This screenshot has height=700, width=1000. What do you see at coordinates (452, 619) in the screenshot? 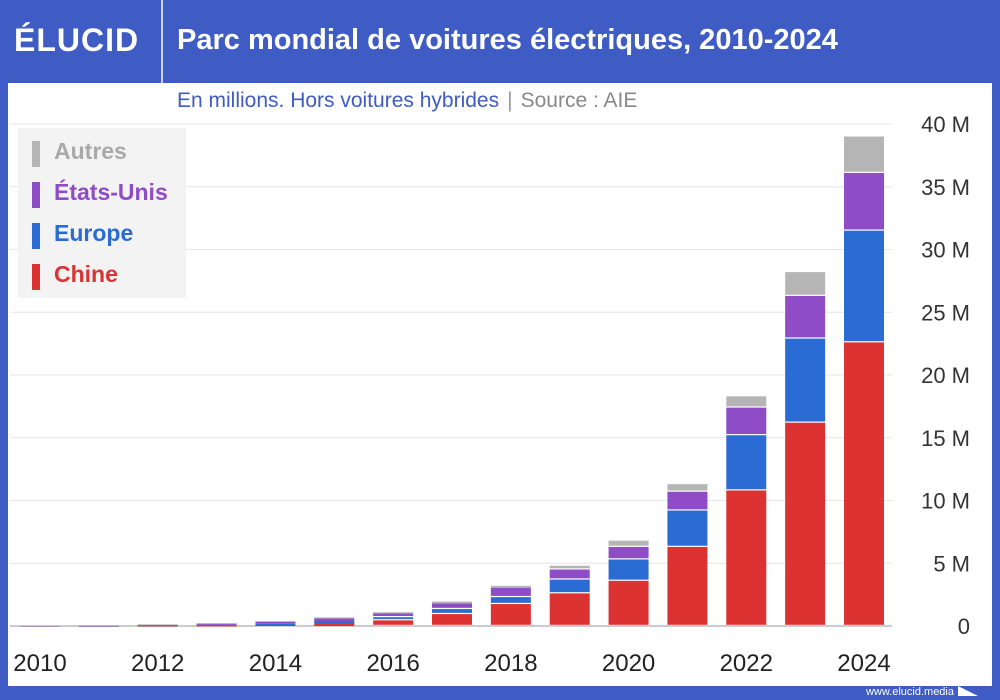
I see `bar-segment-chine-2017` at bounding box center [452, 619].